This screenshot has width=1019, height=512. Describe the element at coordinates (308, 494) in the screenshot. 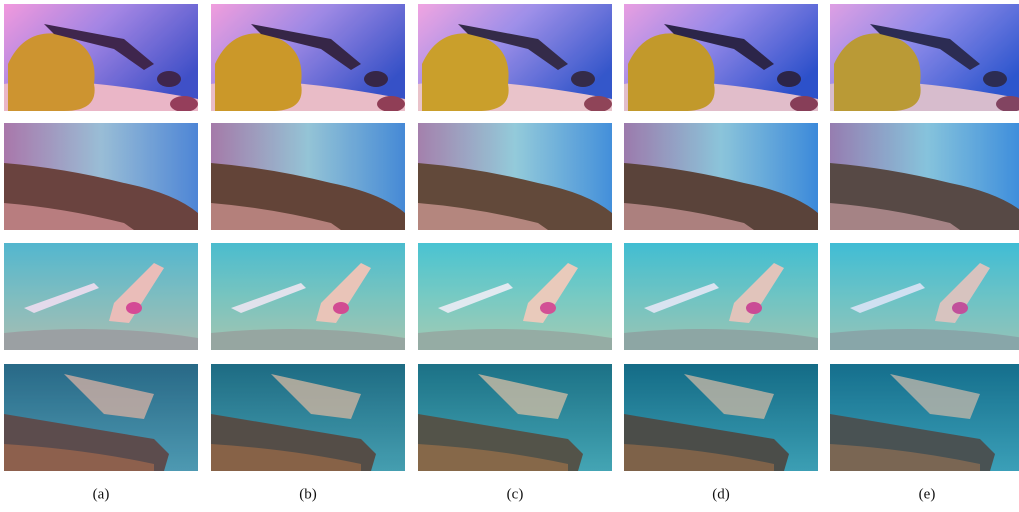

I see `column-label: (b)` at that location.